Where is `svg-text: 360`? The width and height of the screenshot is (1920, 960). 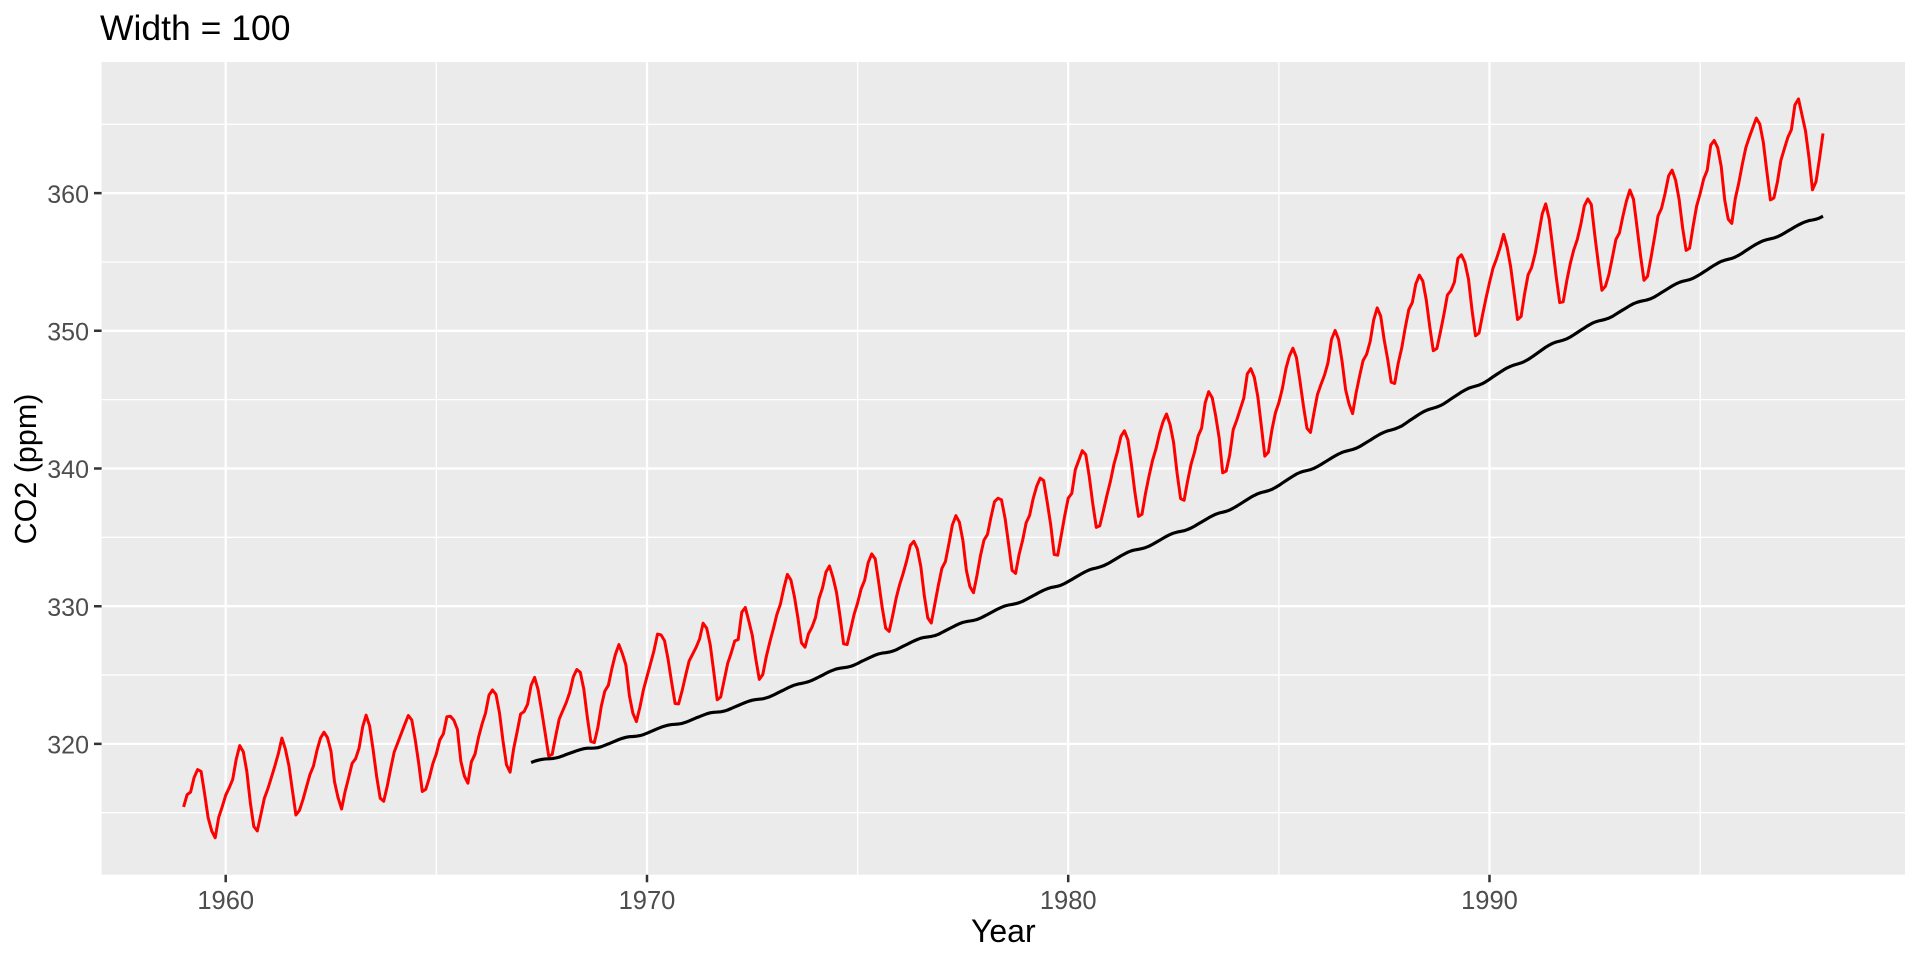
svg-text: 360 is located at coordinates (68, 195).